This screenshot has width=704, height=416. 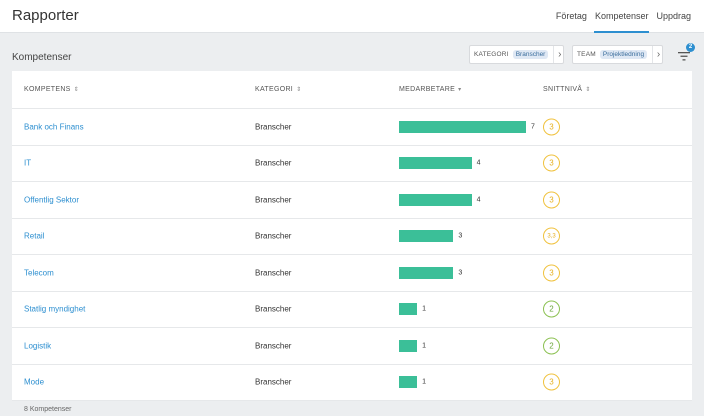 I want to click on competence-link: Statlig myndighet, so click(x=55, y=309).